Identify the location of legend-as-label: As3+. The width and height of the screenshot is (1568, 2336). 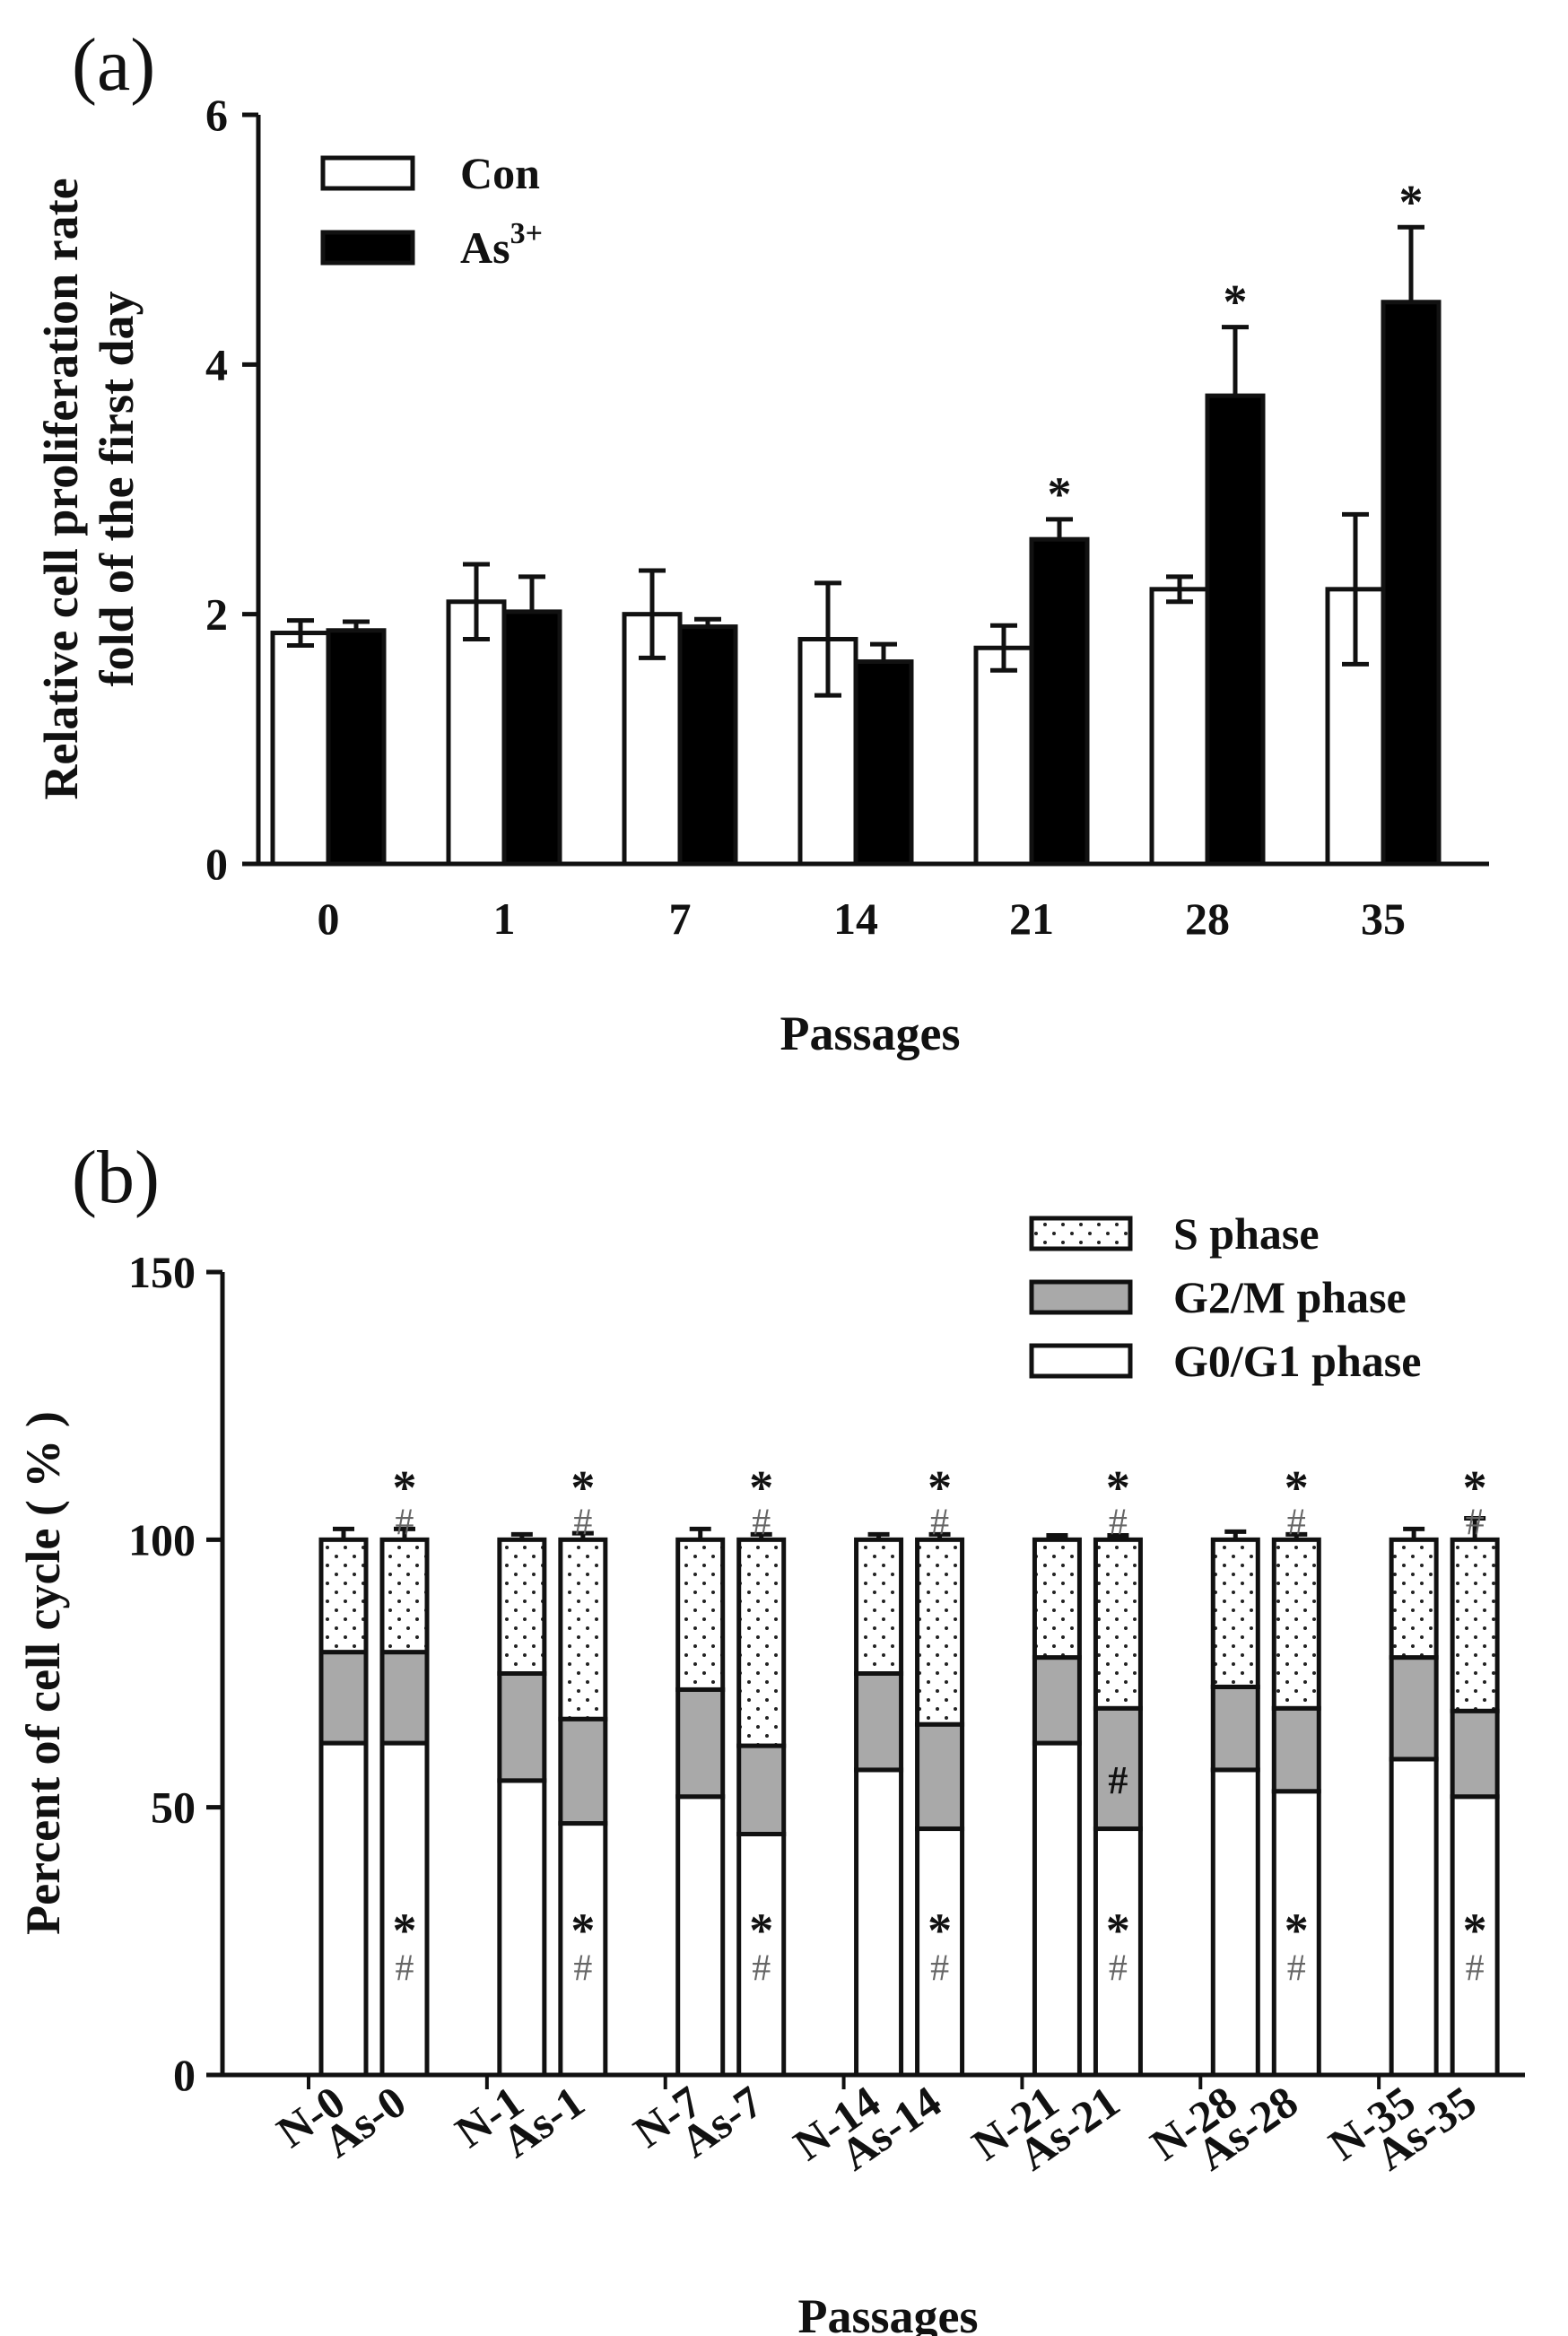
(502, 245).